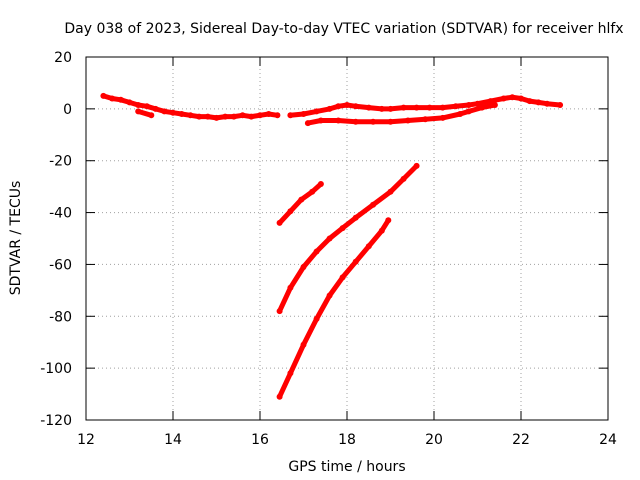  Describe the element at coordinates (260, 440) in the screenshot. I see `x-tick-label: 16` at that location.